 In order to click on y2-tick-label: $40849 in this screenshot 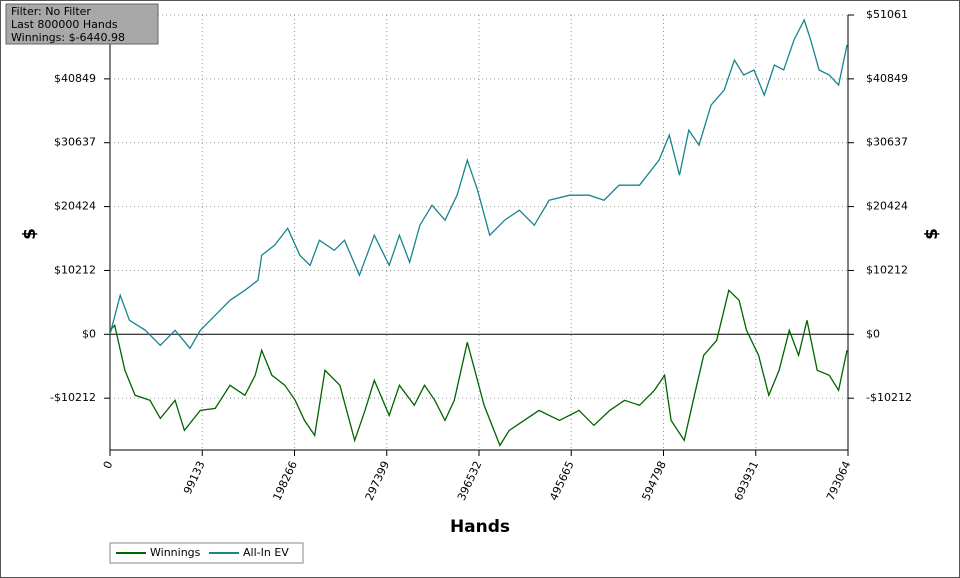, I will do `click(887, 78)`.